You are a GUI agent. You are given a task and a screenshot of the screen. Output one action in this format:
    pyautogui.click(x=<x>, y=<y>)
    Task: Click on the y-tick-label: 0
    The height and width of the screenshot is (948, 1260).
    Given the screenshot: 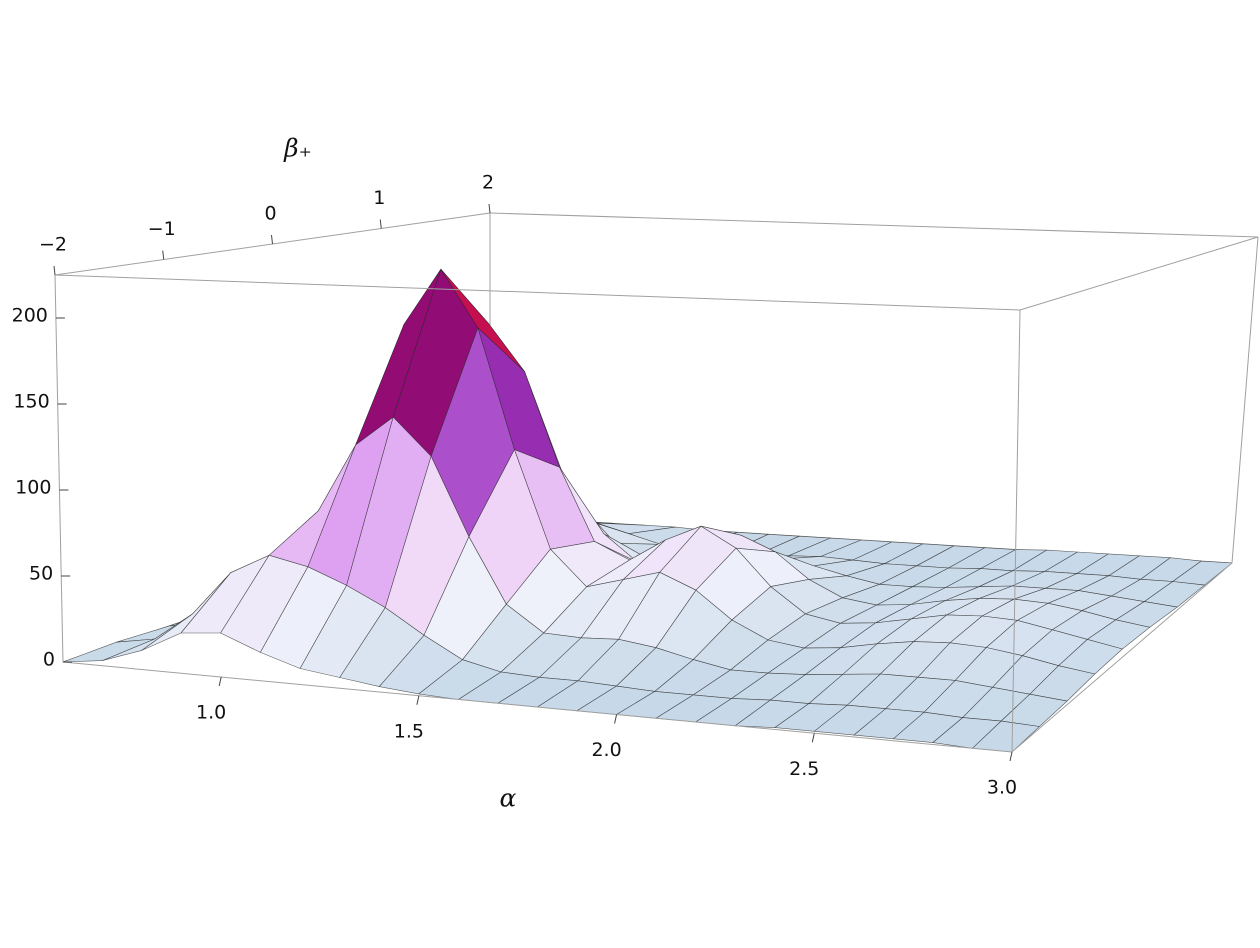 What is the action you would take?
    pyautogui.click(x=270, y=214)
    